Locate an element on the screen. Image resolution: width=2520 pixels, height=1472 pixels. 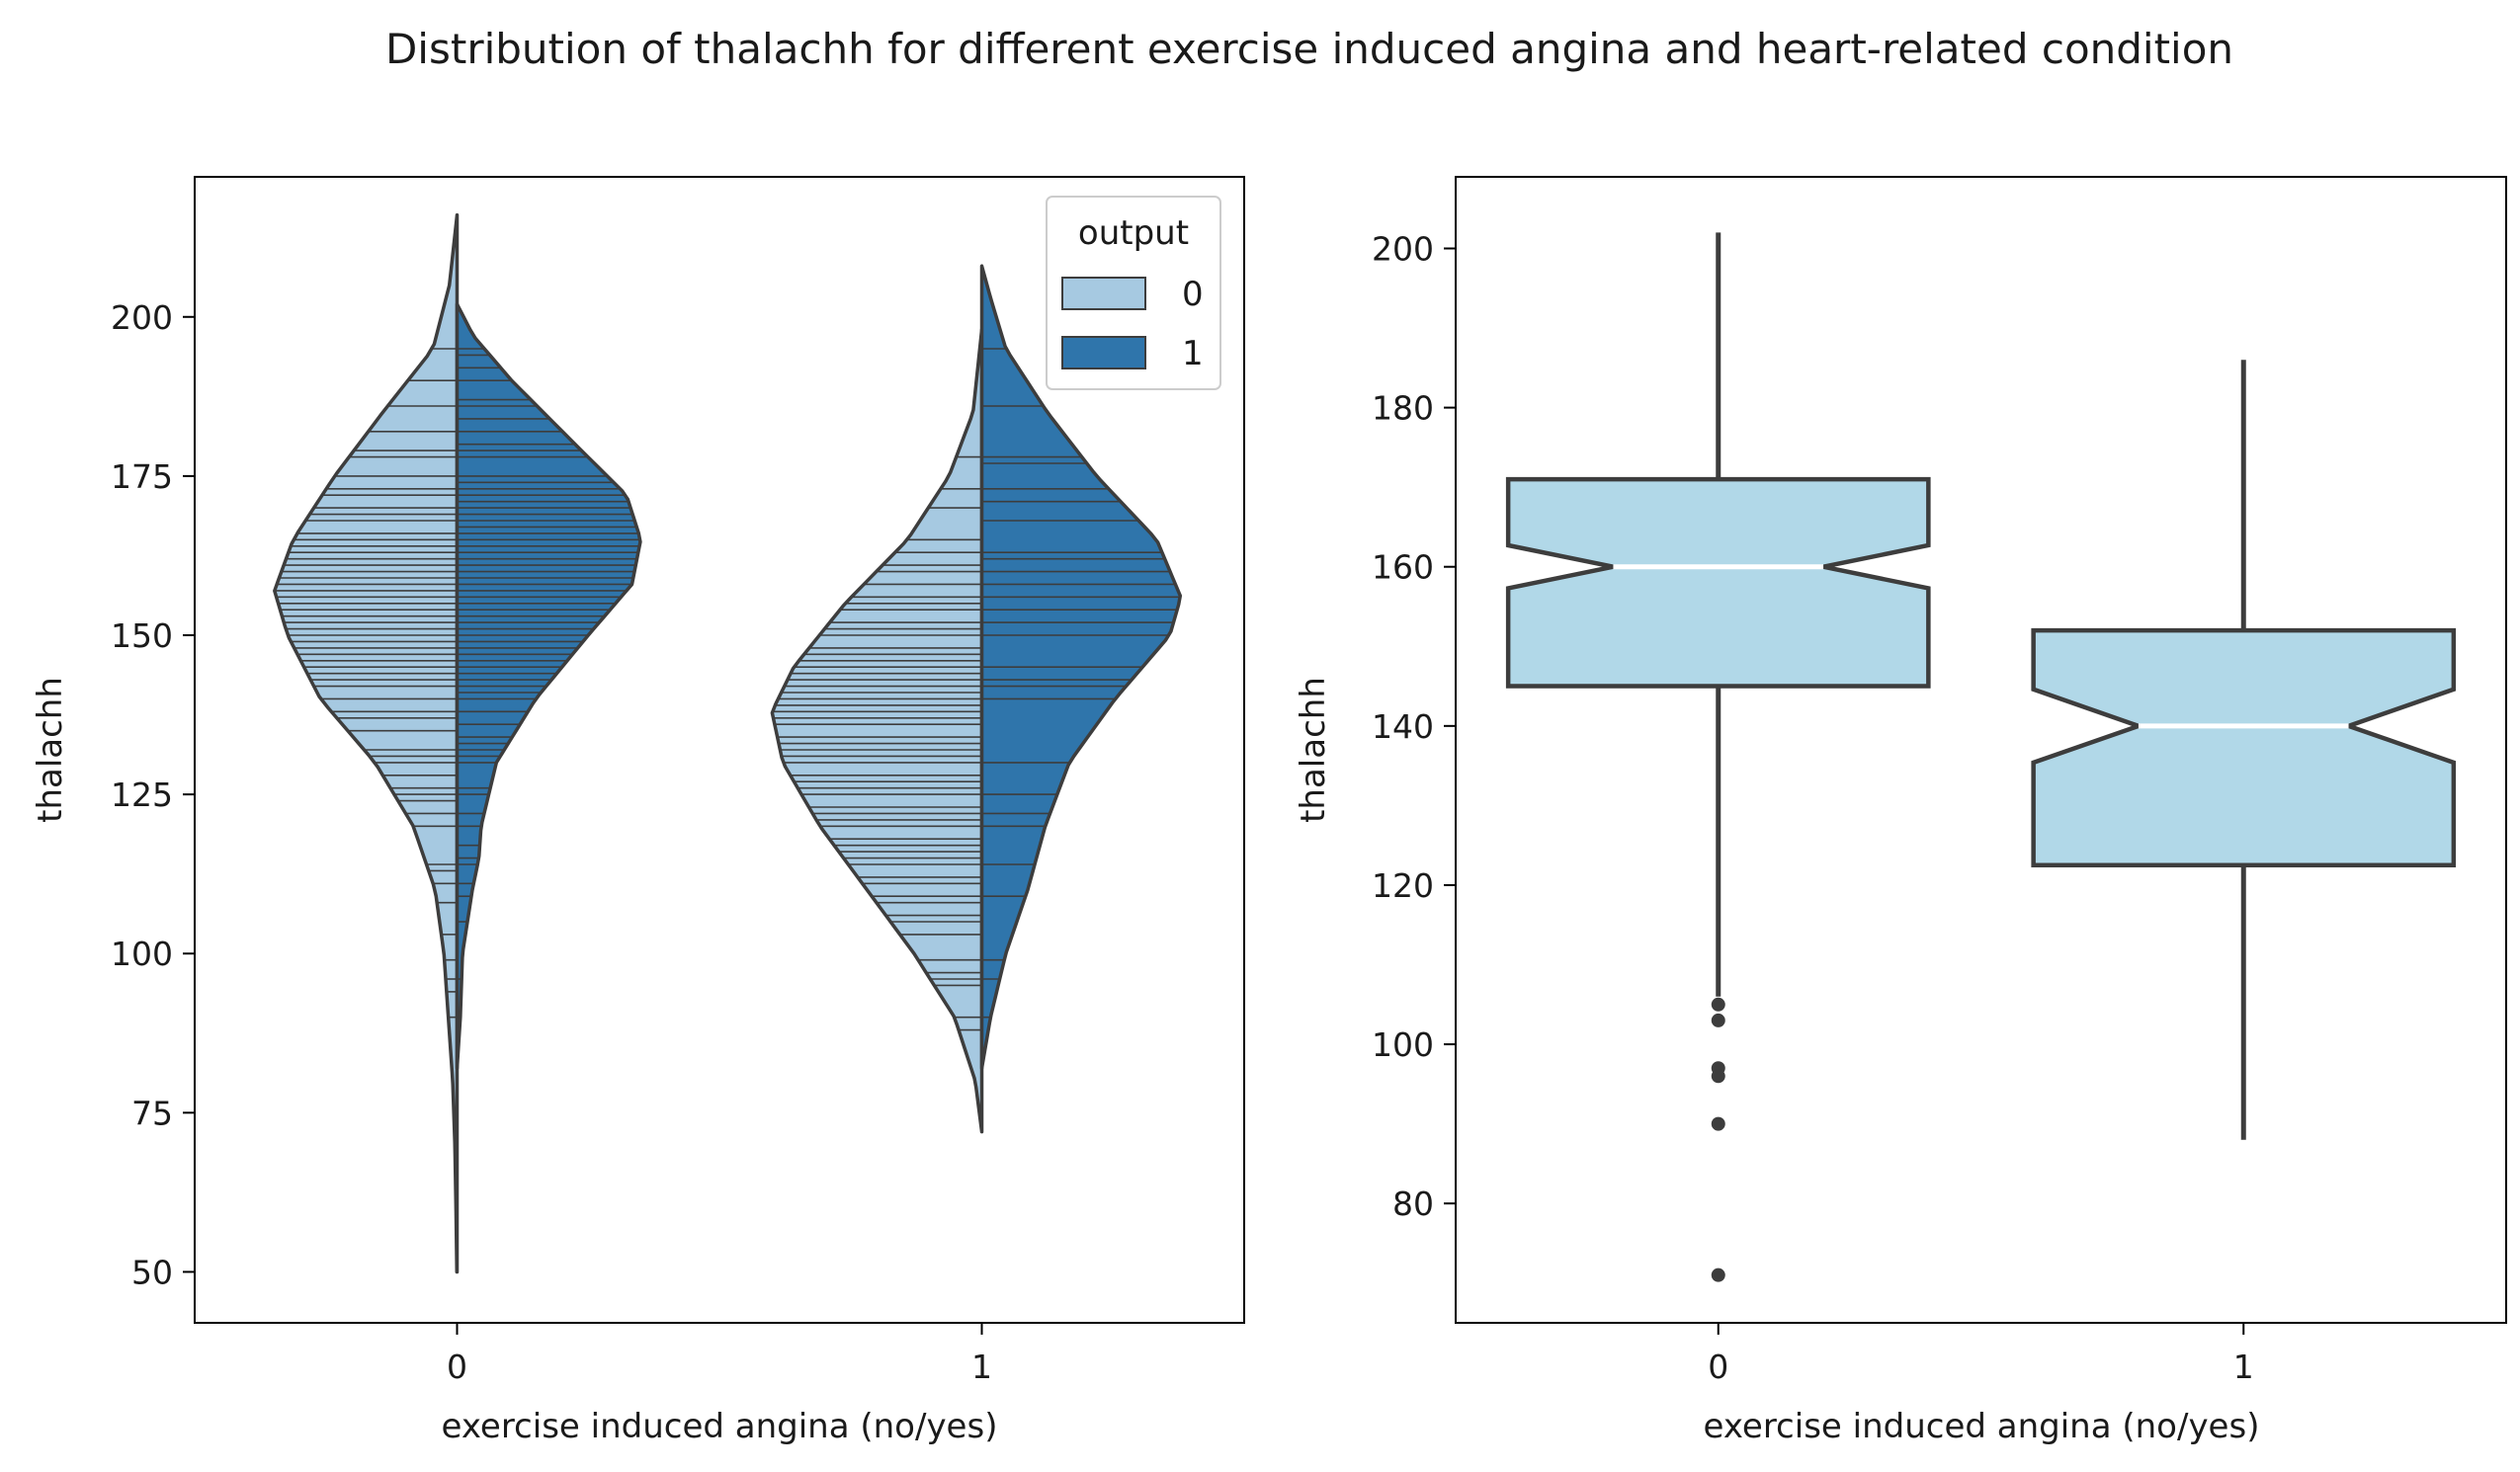
legend-label-1: 1 is located at coordinates (1193, 353).